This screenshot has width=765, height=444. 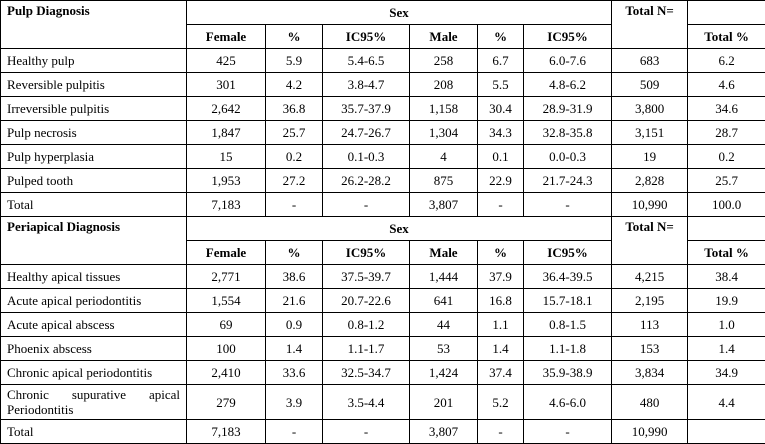 What do you see at coordinates (650, 325) in the screenshot?
I see `data-cell: 113` at bounding box center [650, 325].